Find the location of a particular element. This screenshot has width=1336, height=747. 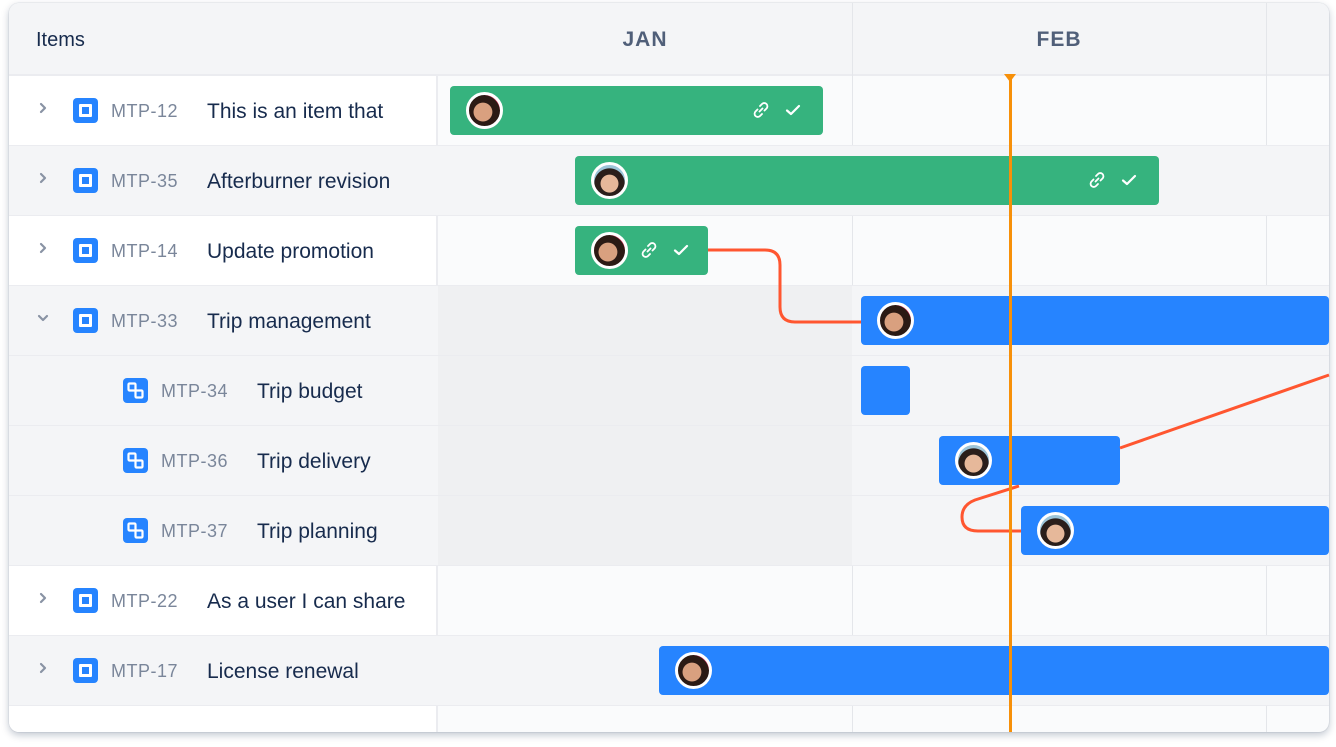

list-item: MTP-36 Trip delivery is located at coordinates (223, 461).